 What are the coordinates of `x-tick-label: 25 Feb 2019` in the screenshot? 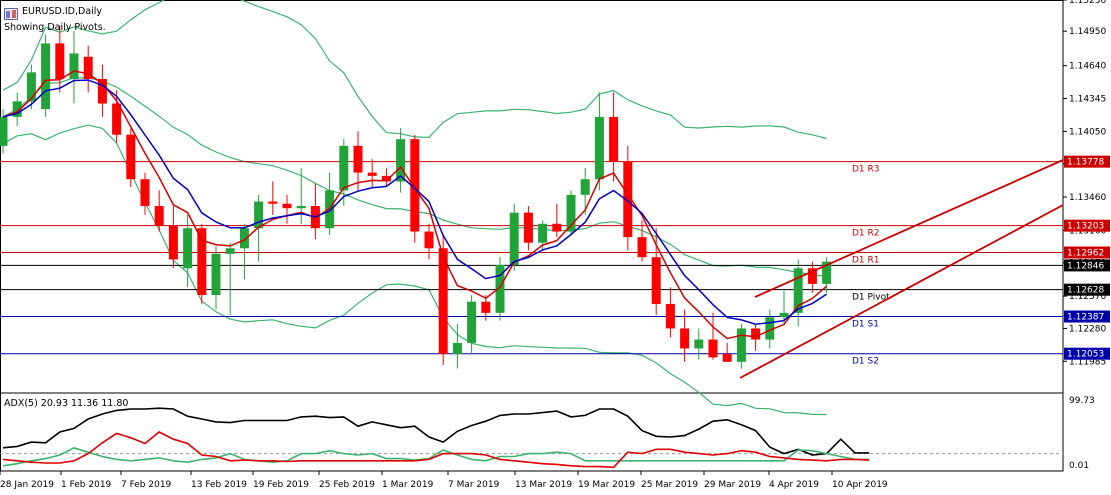 It's located at (347, 485).